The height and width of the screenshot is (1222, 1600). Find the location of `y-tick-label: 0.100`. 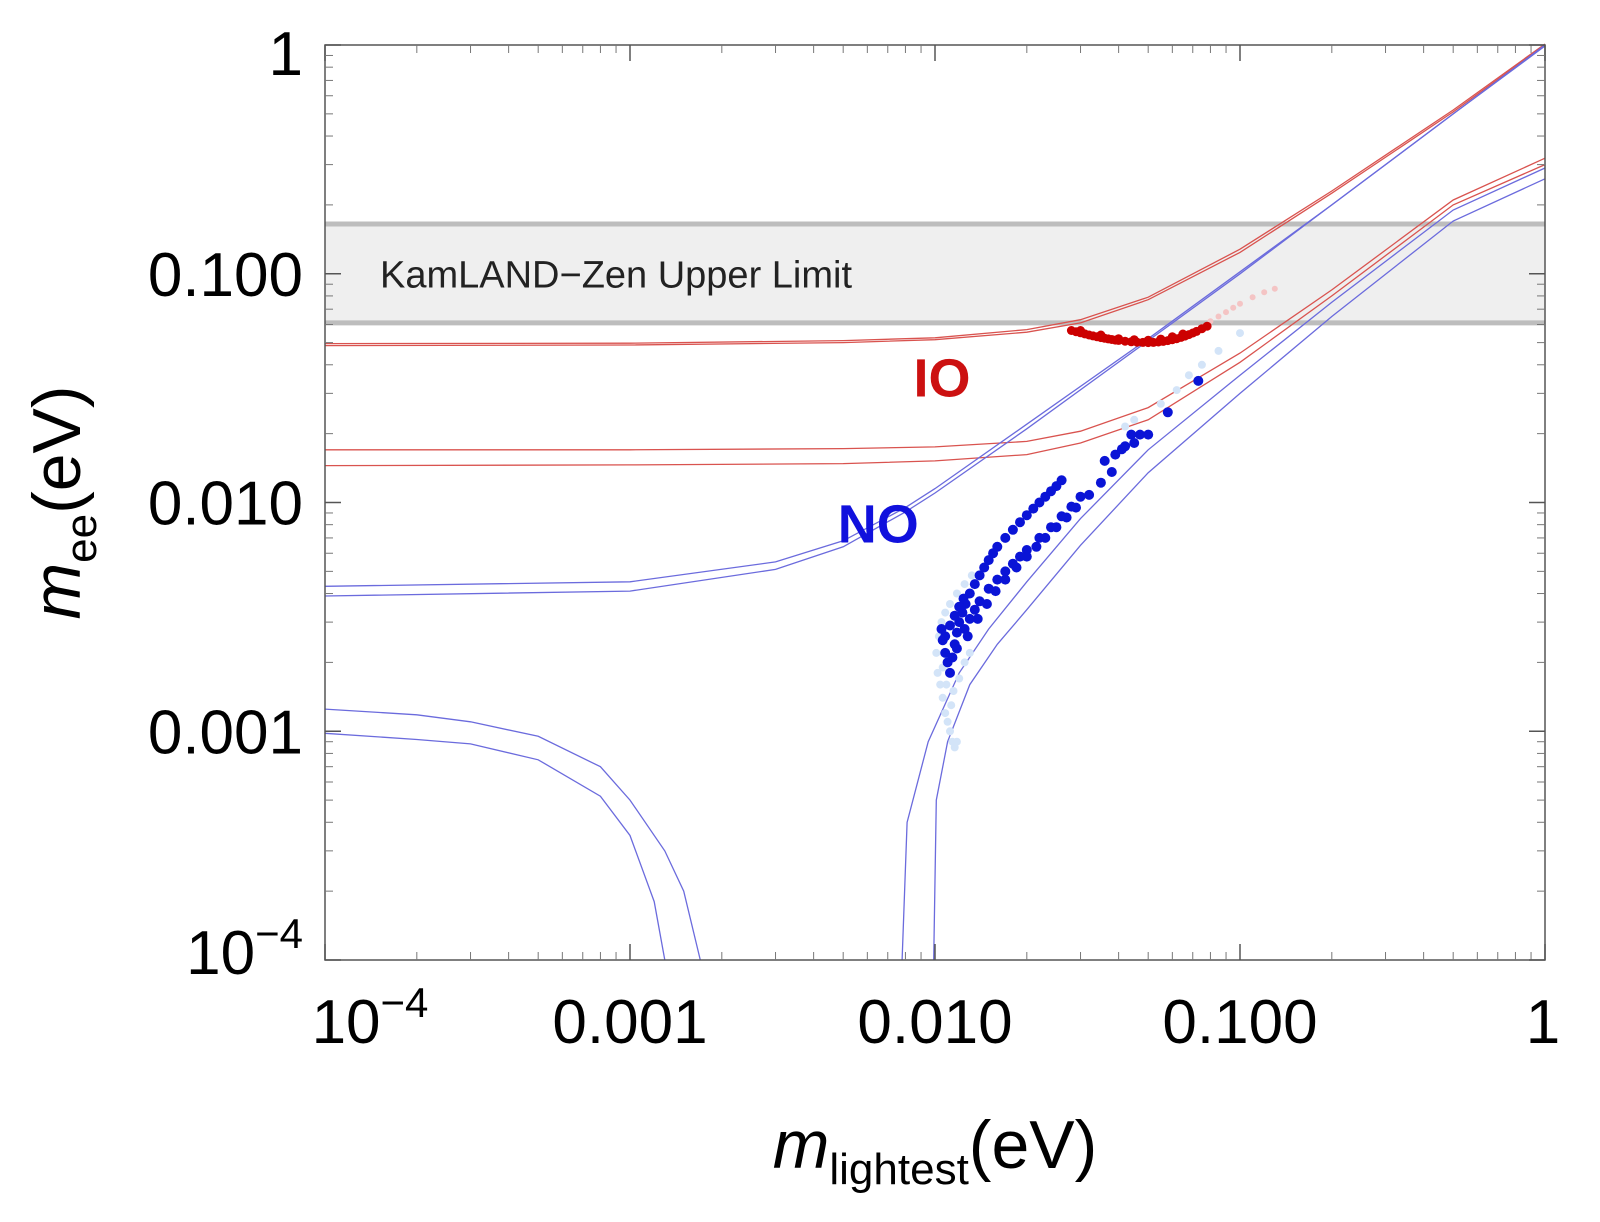

y-tick-label: 0.100 is located at coordinates (225, 275).